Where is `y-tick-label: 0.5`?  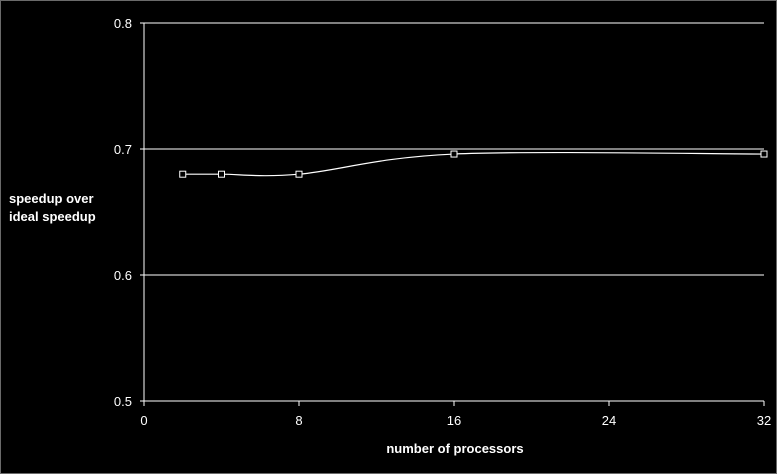 y-tick-label: 0.5 is located at coordinates (123, 401).